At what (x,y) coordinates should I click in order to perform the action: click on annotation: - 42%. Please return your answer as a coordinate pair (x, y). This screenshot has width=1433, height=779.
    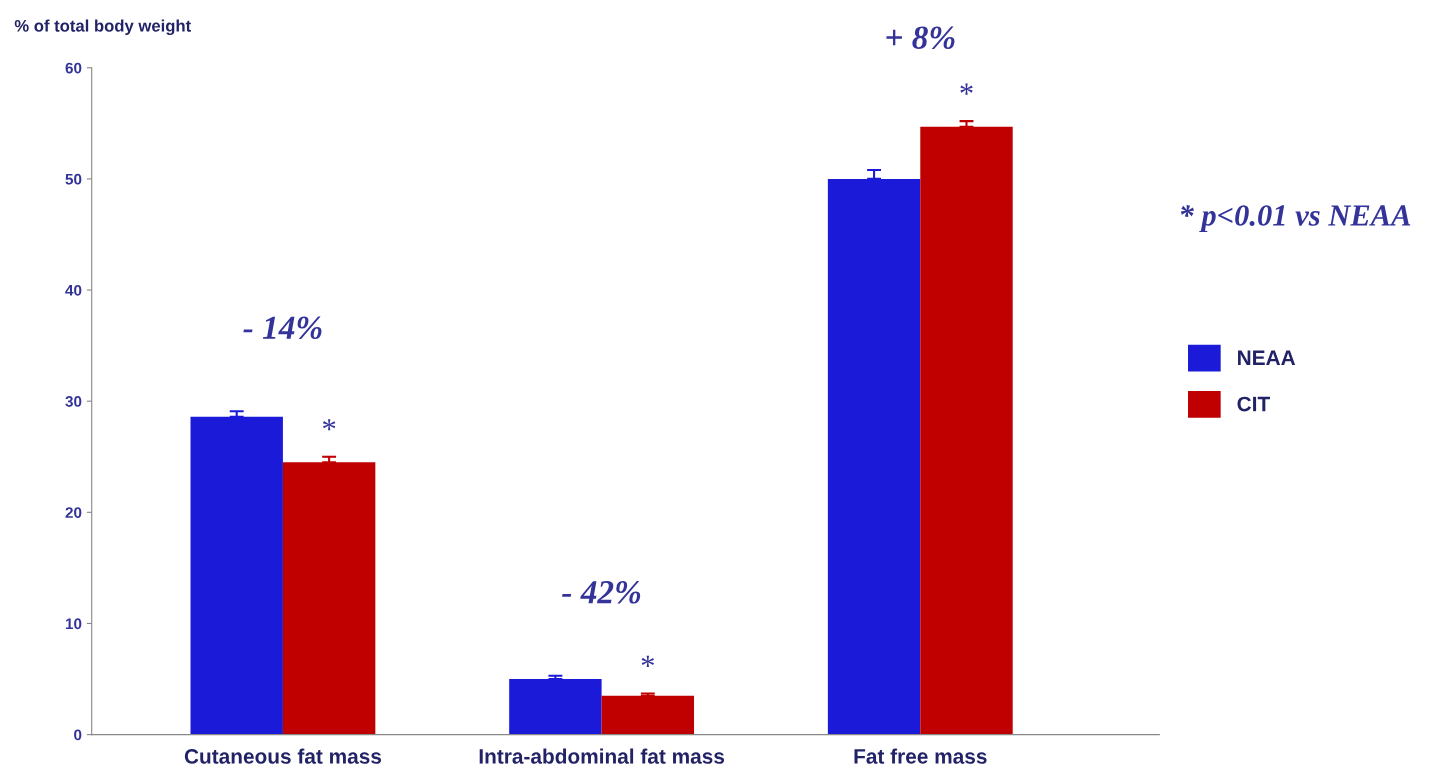
    Looking at the image, I should click on (601, 592).